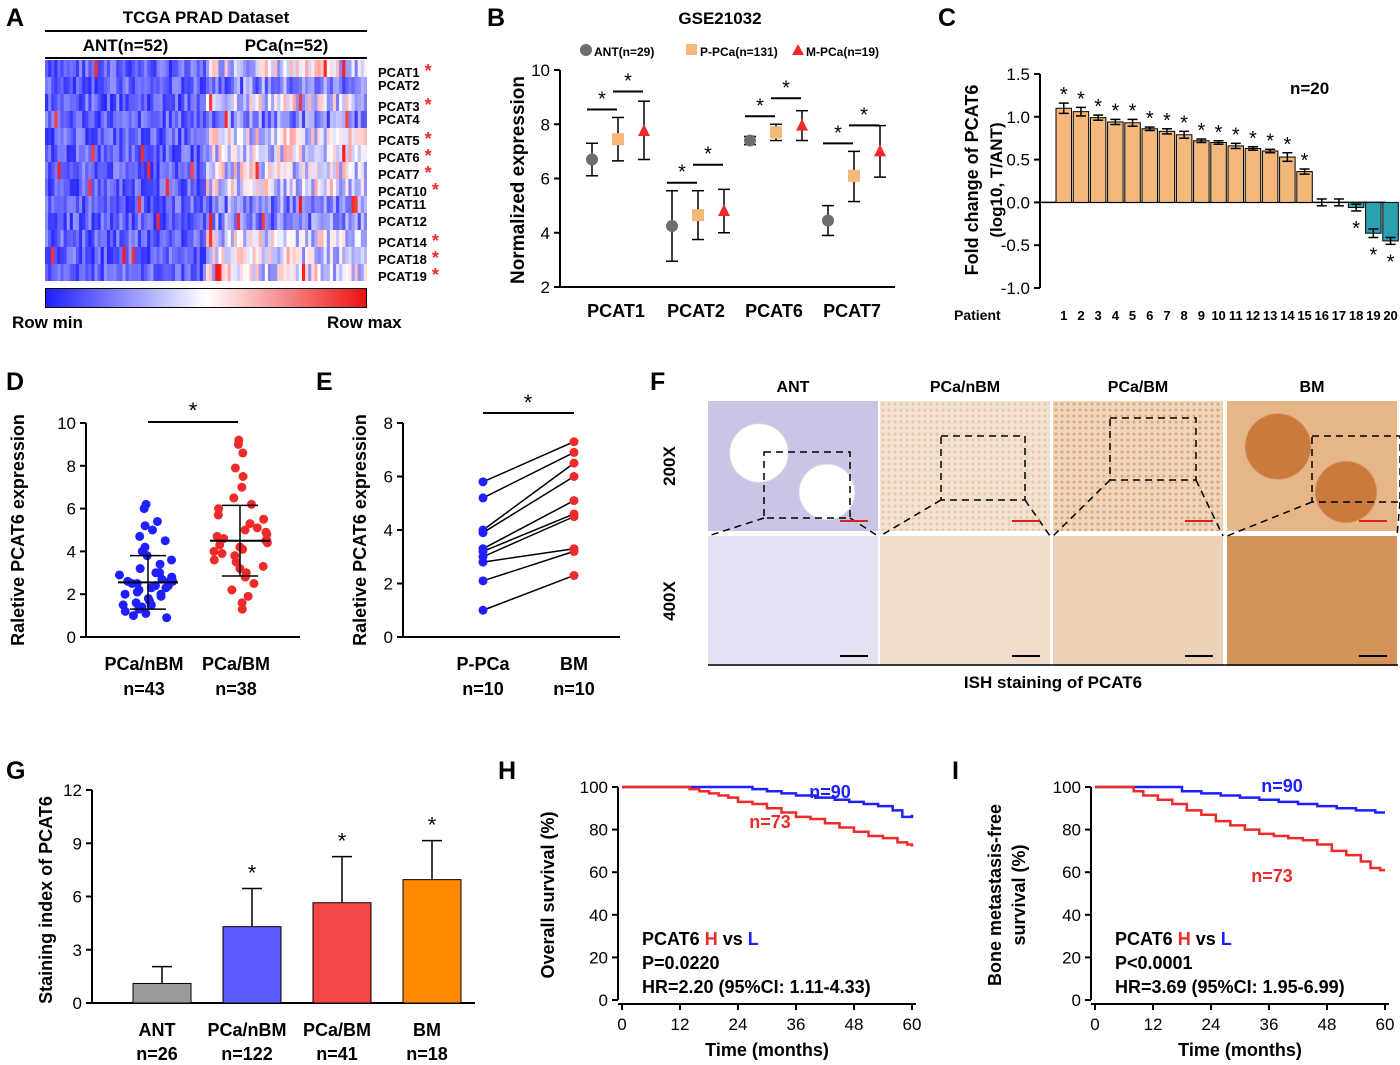 The height and width of the screenshot is (1065, 1400). Describe the element at coordinates (337, 946) in the screenshot. I see `bar-group: *PCa/BMn=41` at that location.